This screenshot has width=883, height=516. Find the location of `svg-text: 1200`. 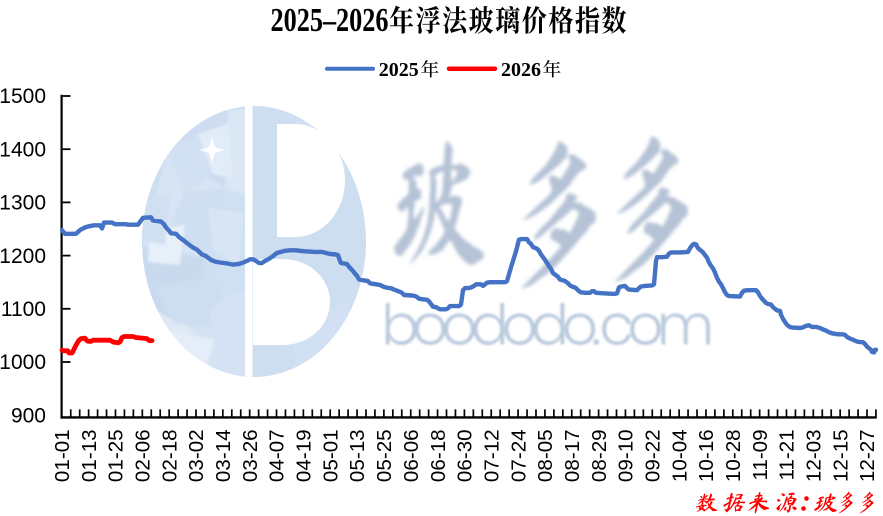

svg-text: 1200 is located at coordinates (23, 256).